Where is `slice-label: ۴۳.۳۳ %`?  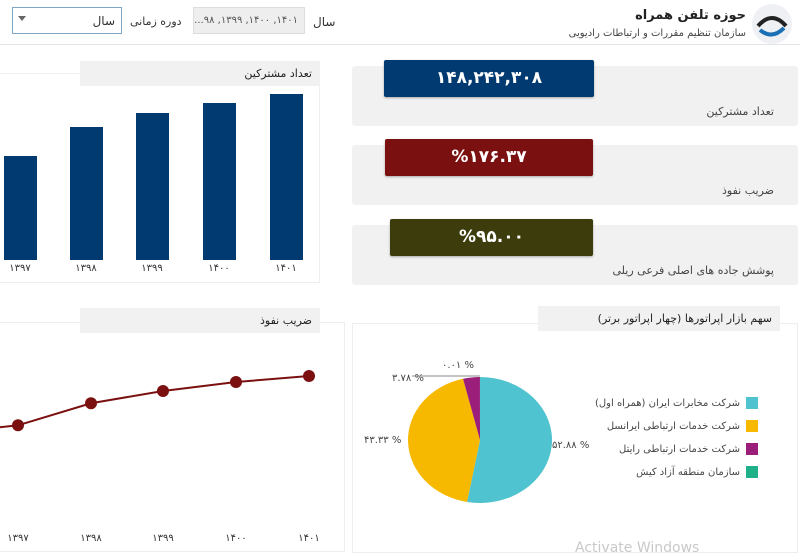
slice-label: ۴۳.۳۳ % is located at coordinates (382, 440).